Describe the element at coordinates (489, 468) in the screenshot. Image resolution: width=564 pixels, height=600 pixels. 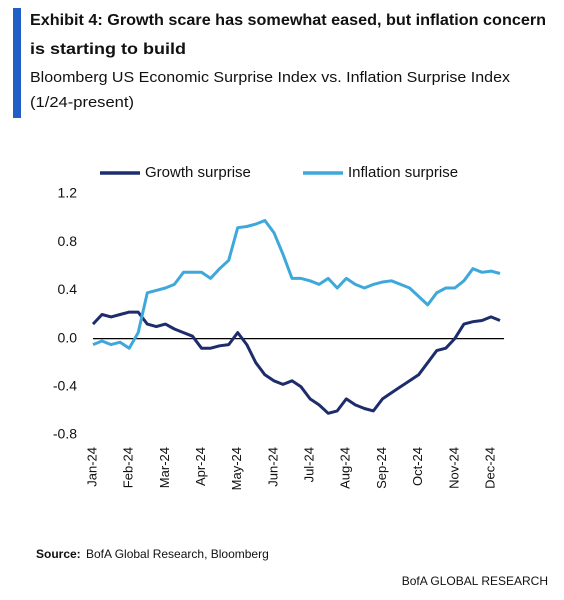
I see `x-tick-label: Dec-24` at that location.